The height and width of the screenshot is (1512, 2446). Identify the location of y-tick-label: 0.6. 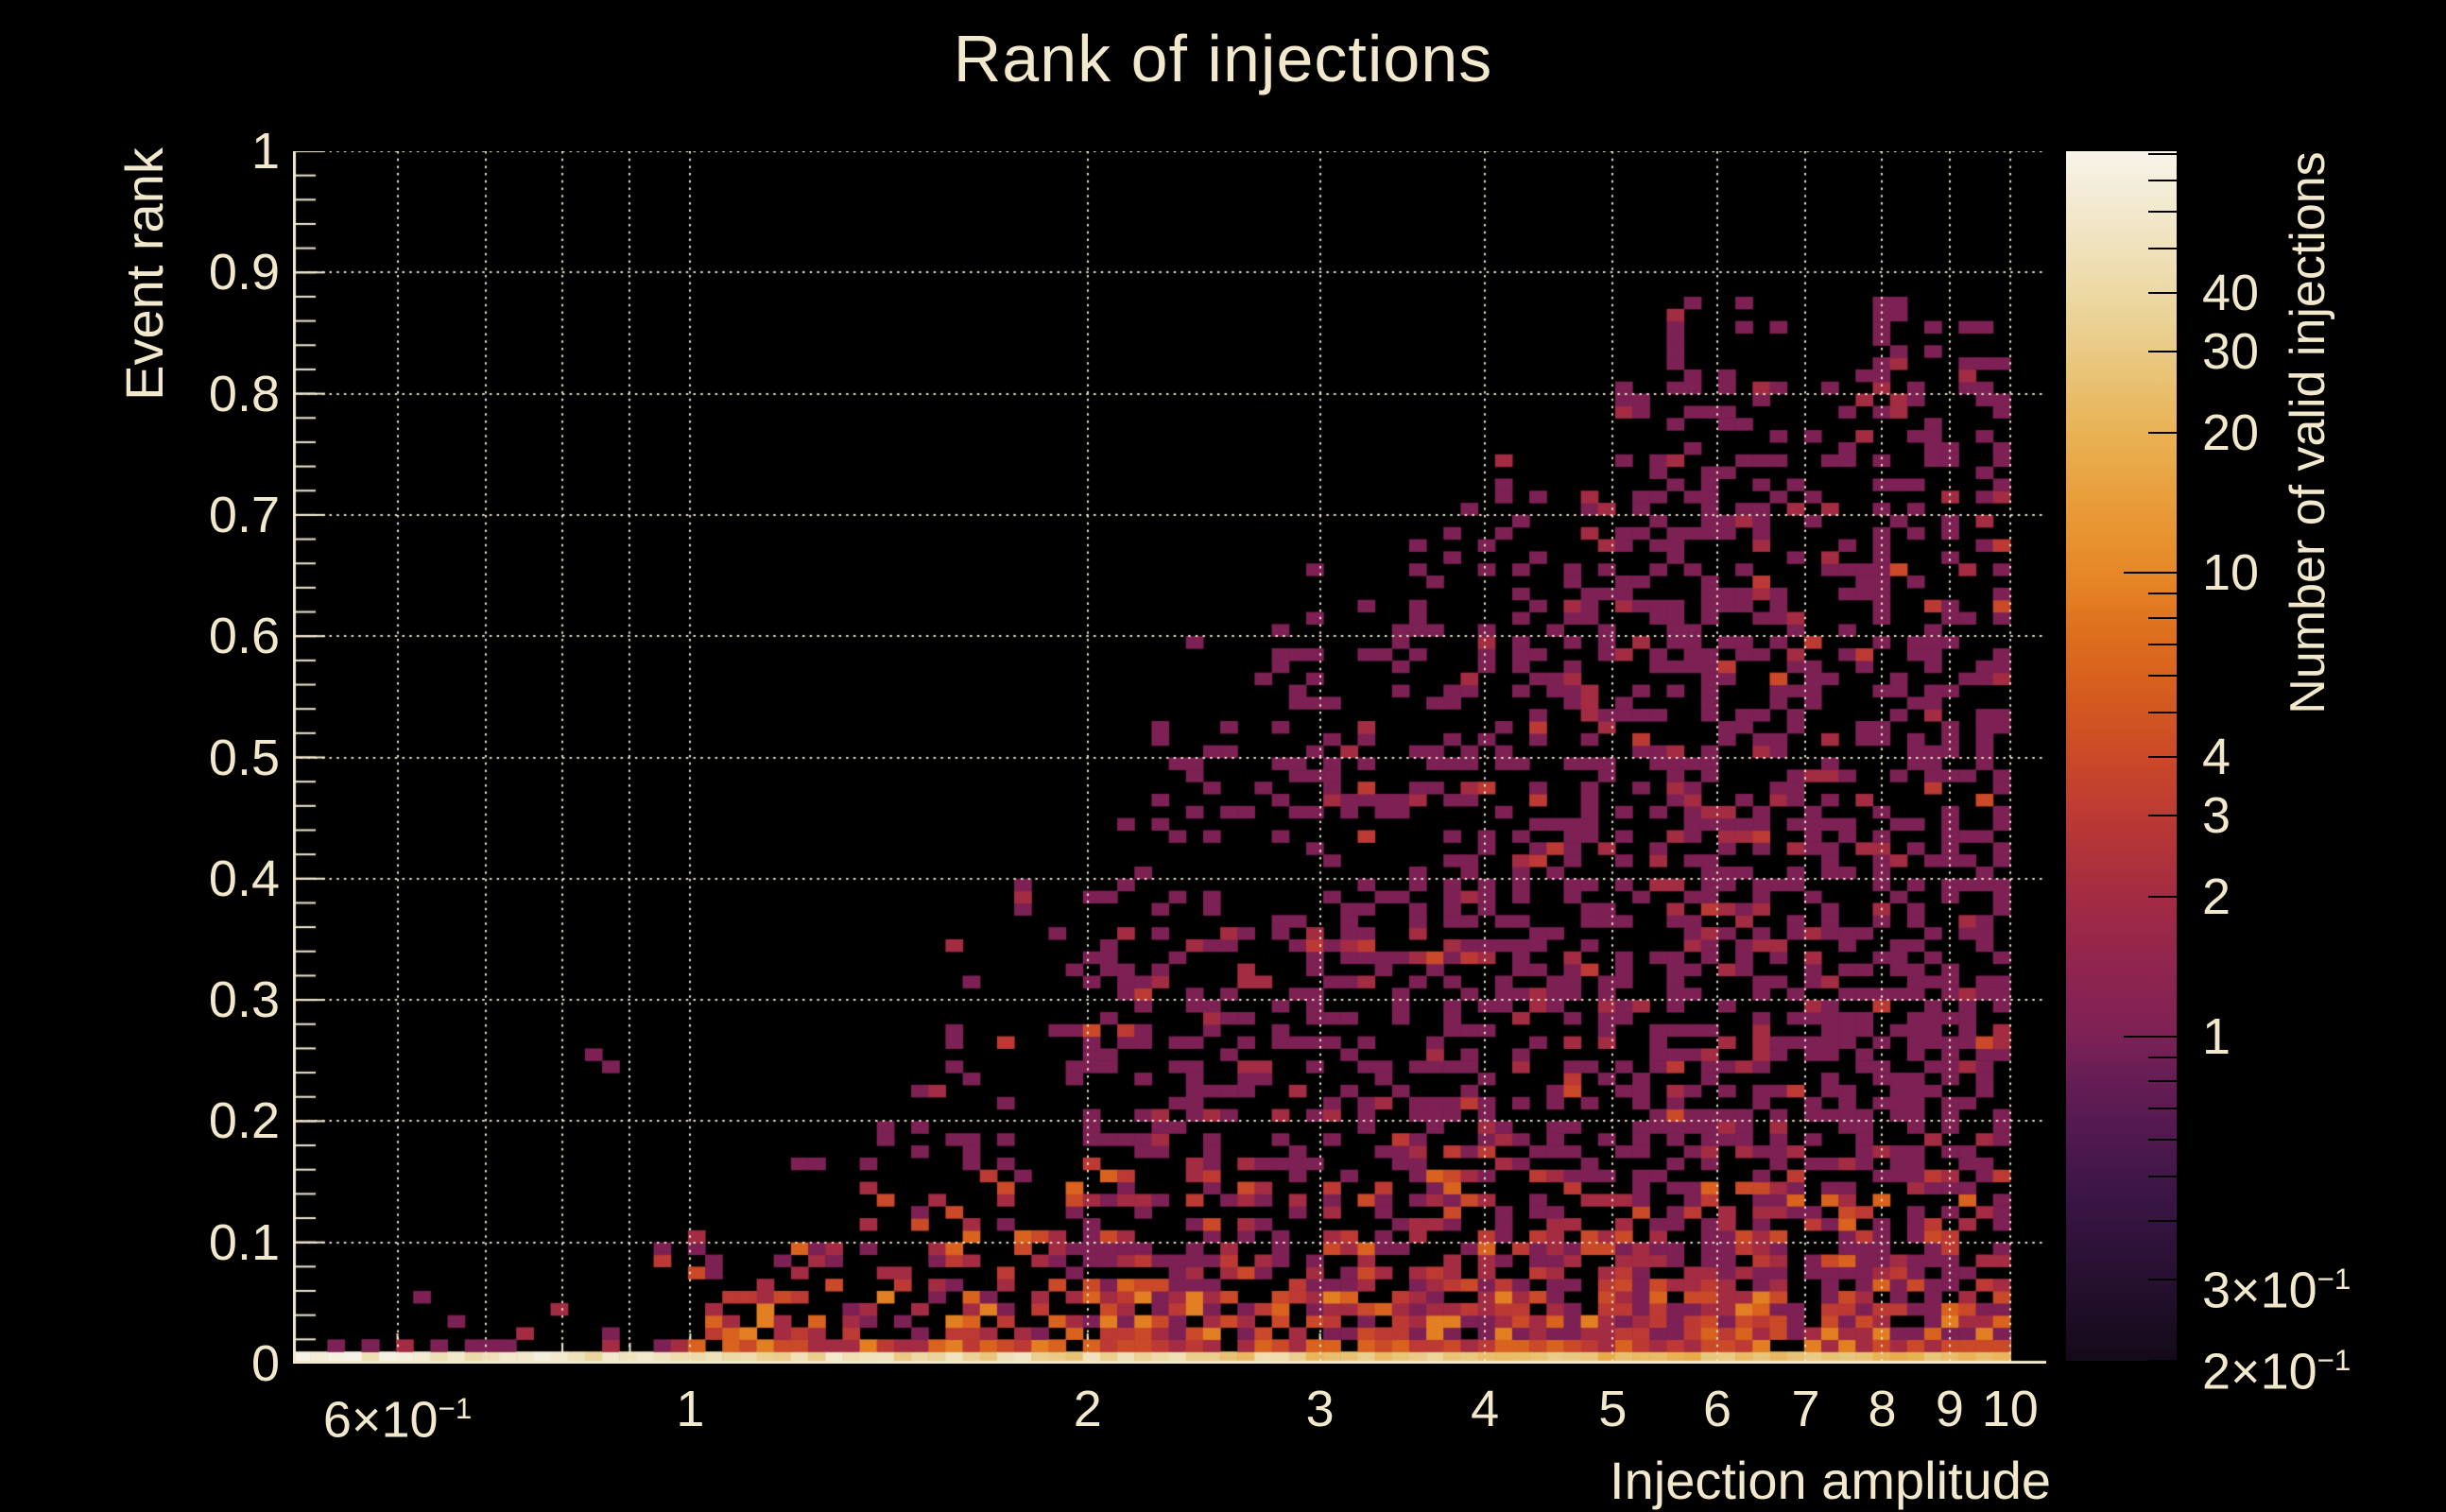
(244, 636).